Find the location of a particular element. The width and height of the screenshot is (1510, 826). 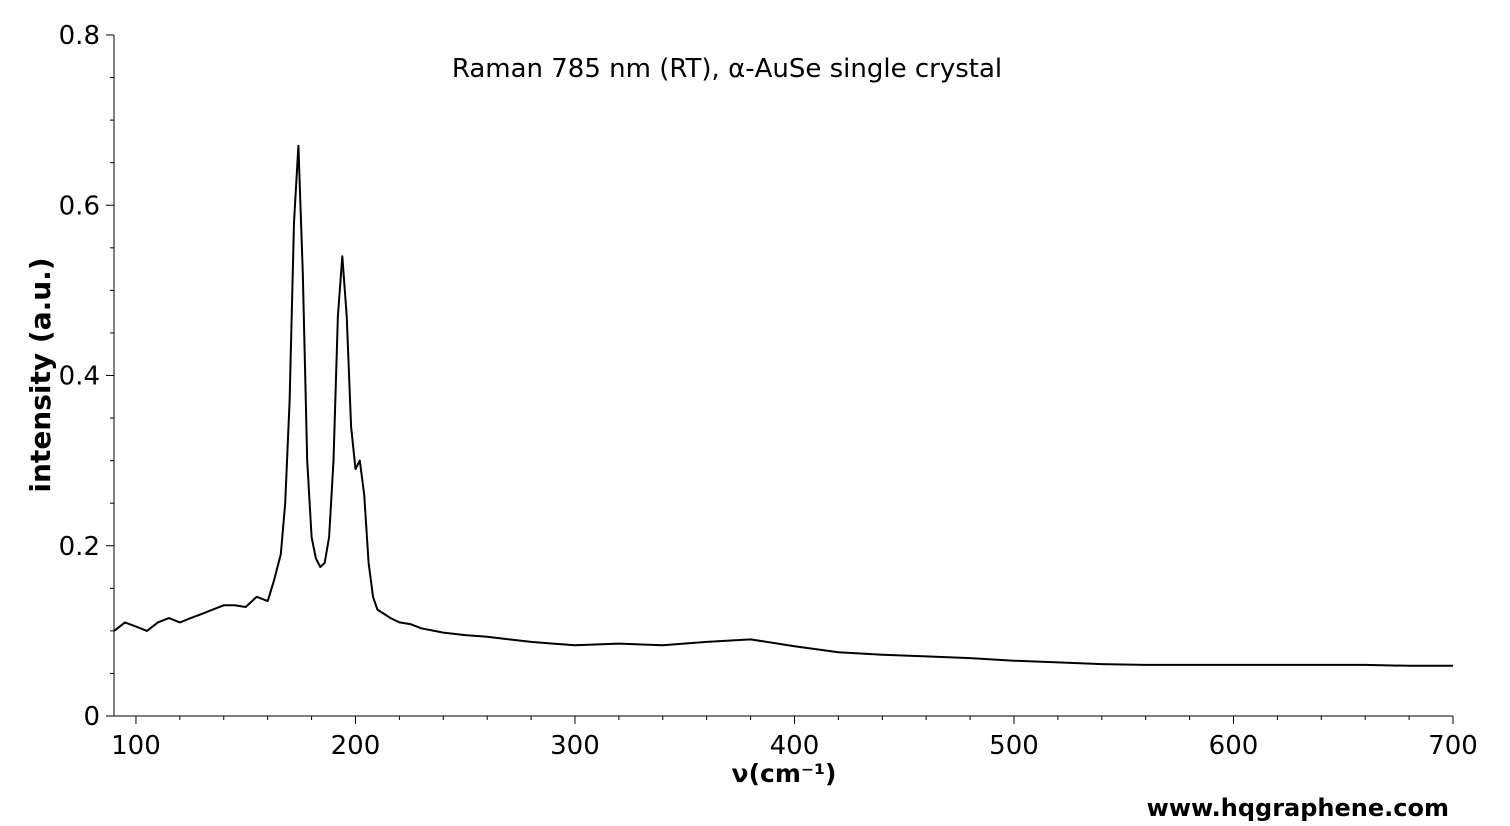

x-tick-label: 300 is located at coordinates (575, 746).